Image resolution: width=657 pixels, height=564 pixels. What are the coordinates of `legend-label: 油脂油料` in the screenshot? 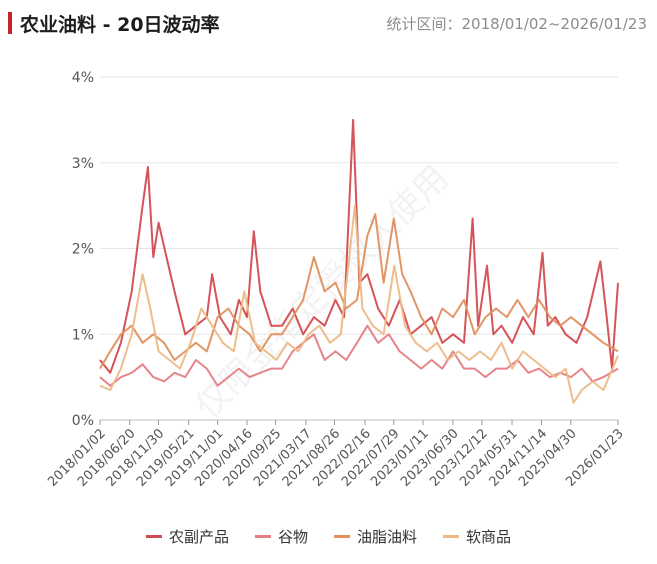 It's located at (387, 537).